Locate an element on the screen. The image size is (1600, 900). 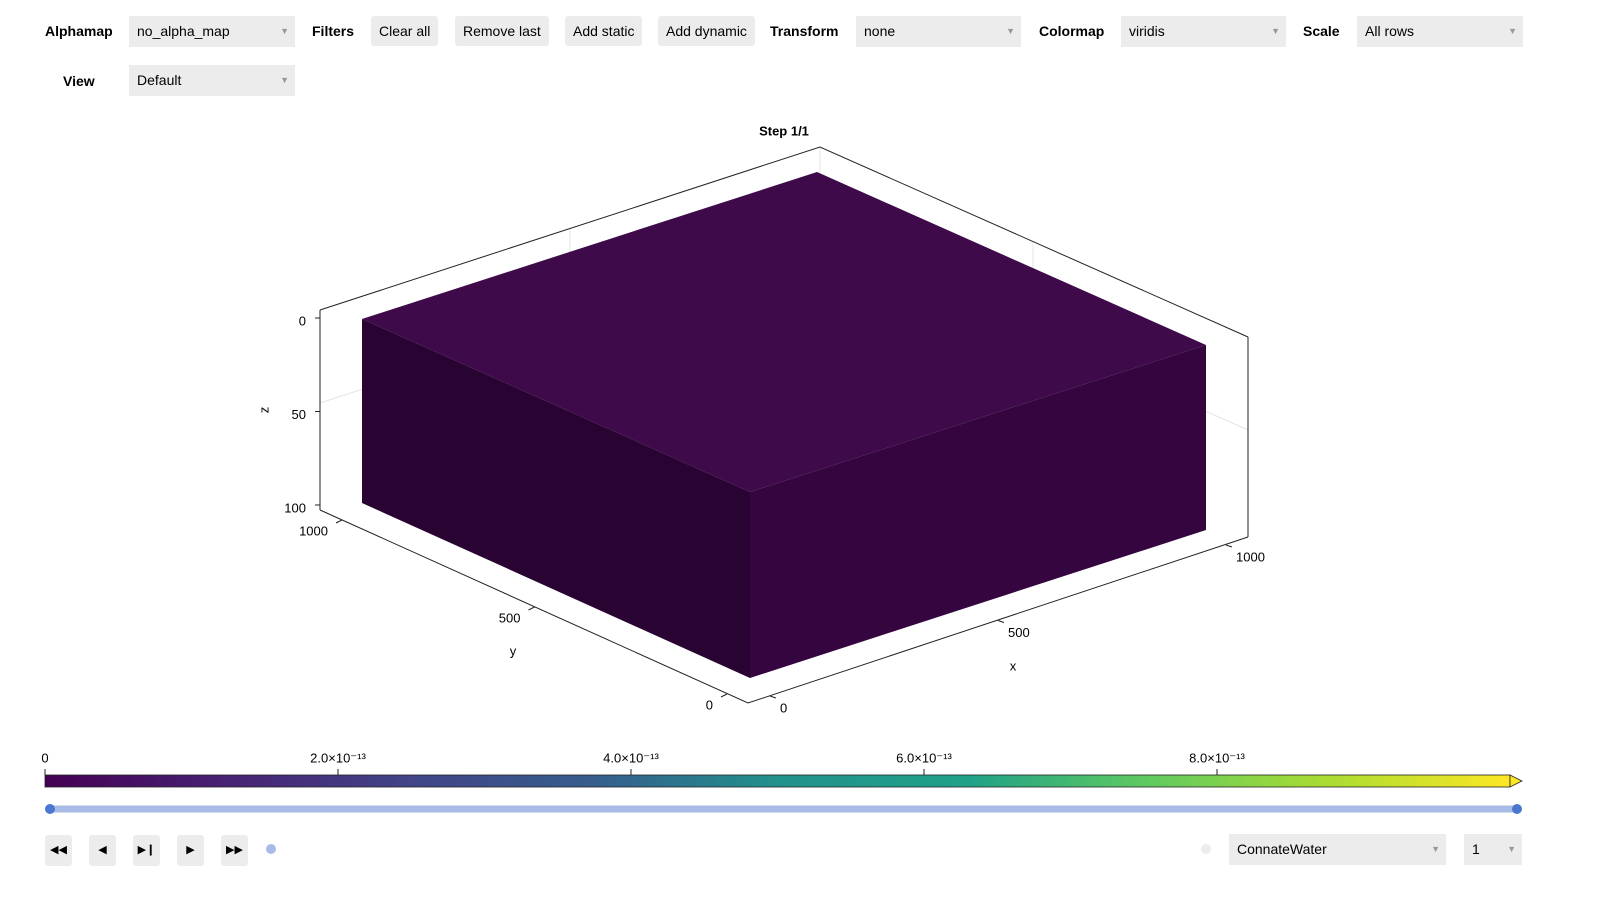
z-axis-label: z is located at coordinates (263, 410).